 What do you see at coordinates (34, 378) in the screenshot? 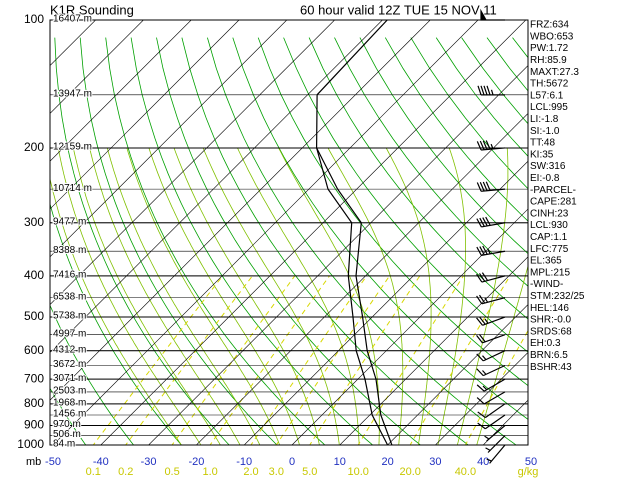
I see `y-tick-label: 700` at bounding box center [34, 378].